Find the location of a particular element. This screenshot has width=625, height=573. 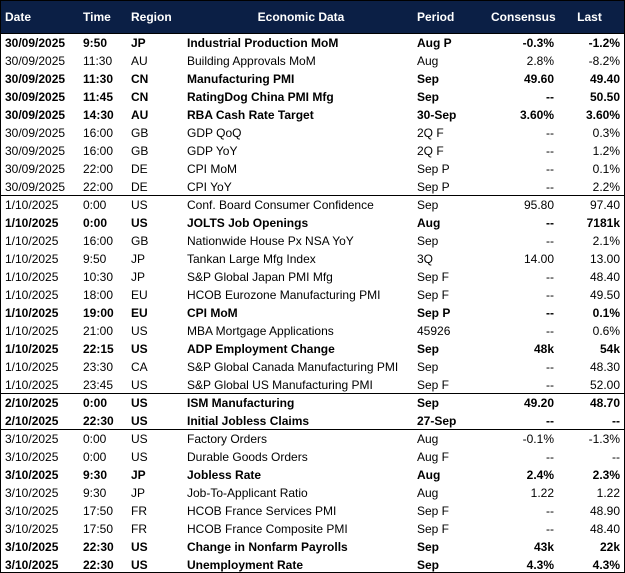

last-cell: 2.1% is located at coordinates (606, 241).